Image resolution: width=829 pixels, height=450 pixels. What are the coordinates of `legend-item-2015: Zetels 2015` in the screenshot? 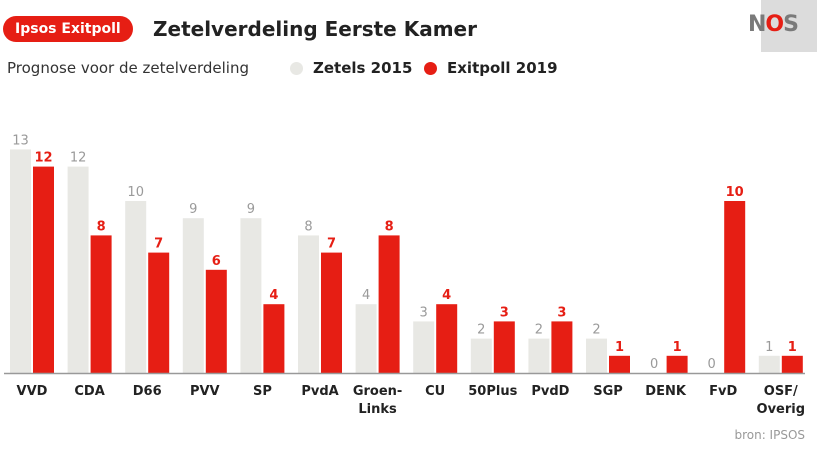 It's located at (351, 68).